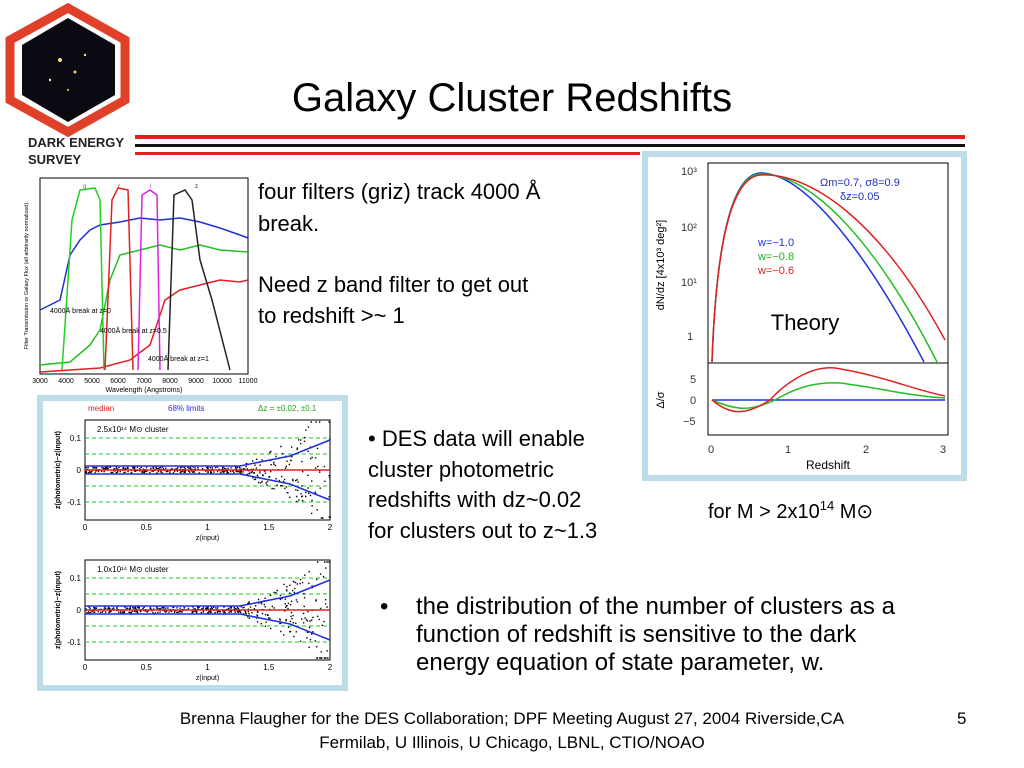 This screenshot has width=1024, height=768. I want to click on body-text: • DES data will enable, so click(476, 438).